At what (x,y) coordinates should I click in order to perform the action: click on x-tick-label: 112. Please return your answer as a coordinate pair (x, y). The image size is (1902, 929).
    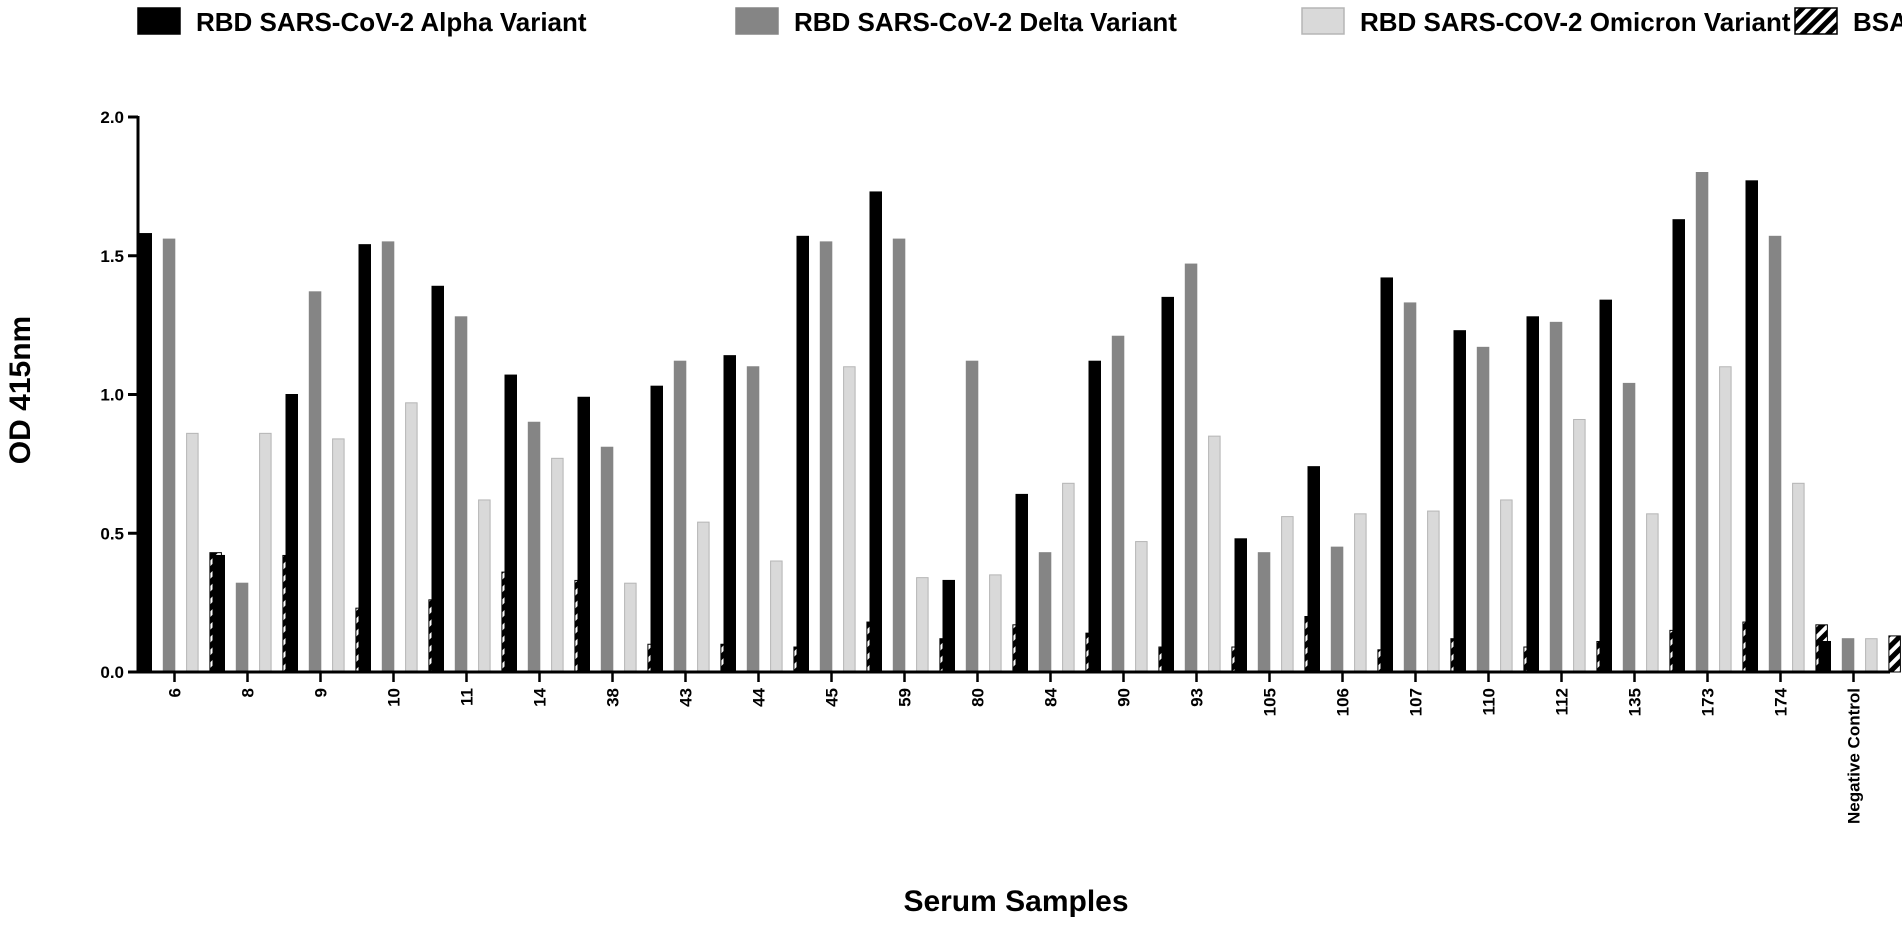
    Looking at the image, I should click on (1562, 701).